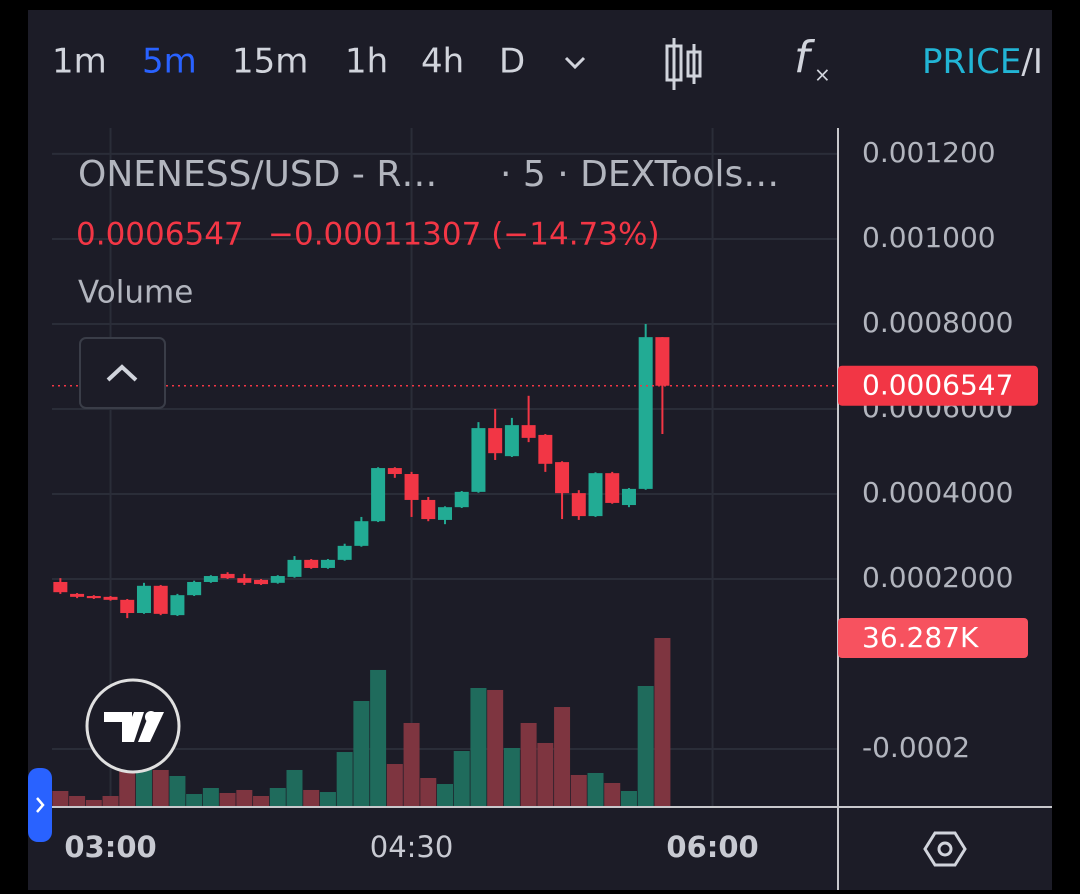  What do you see at coordinates (920, 637) in the screenshot?
I see `volume-label: 36.287K` at bounding box center [920, 637].